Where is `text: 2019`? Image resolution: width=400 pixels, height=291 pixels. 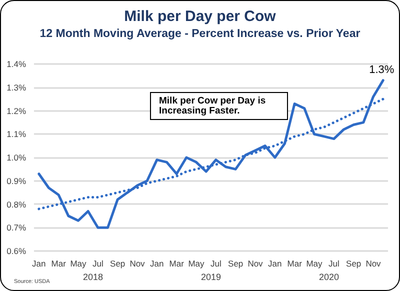 text: 2019 is located at coordinates (211, 277).